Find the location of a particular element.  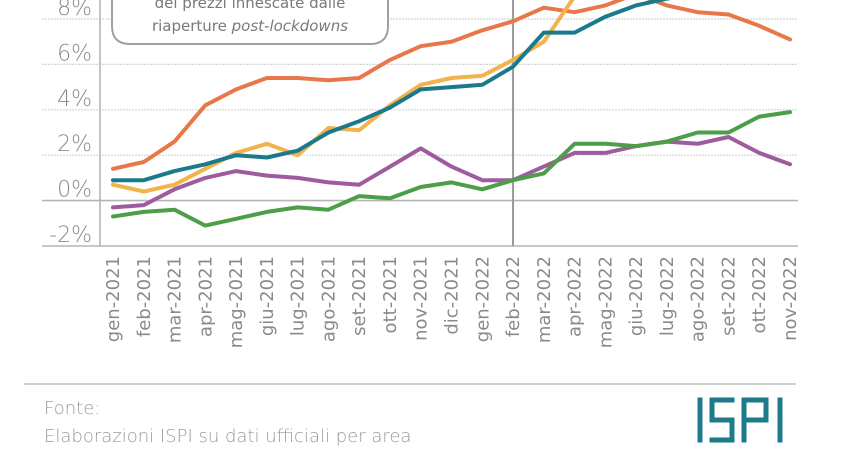

x-tick-label: lug-2022 is located at coordinates (667, 296).